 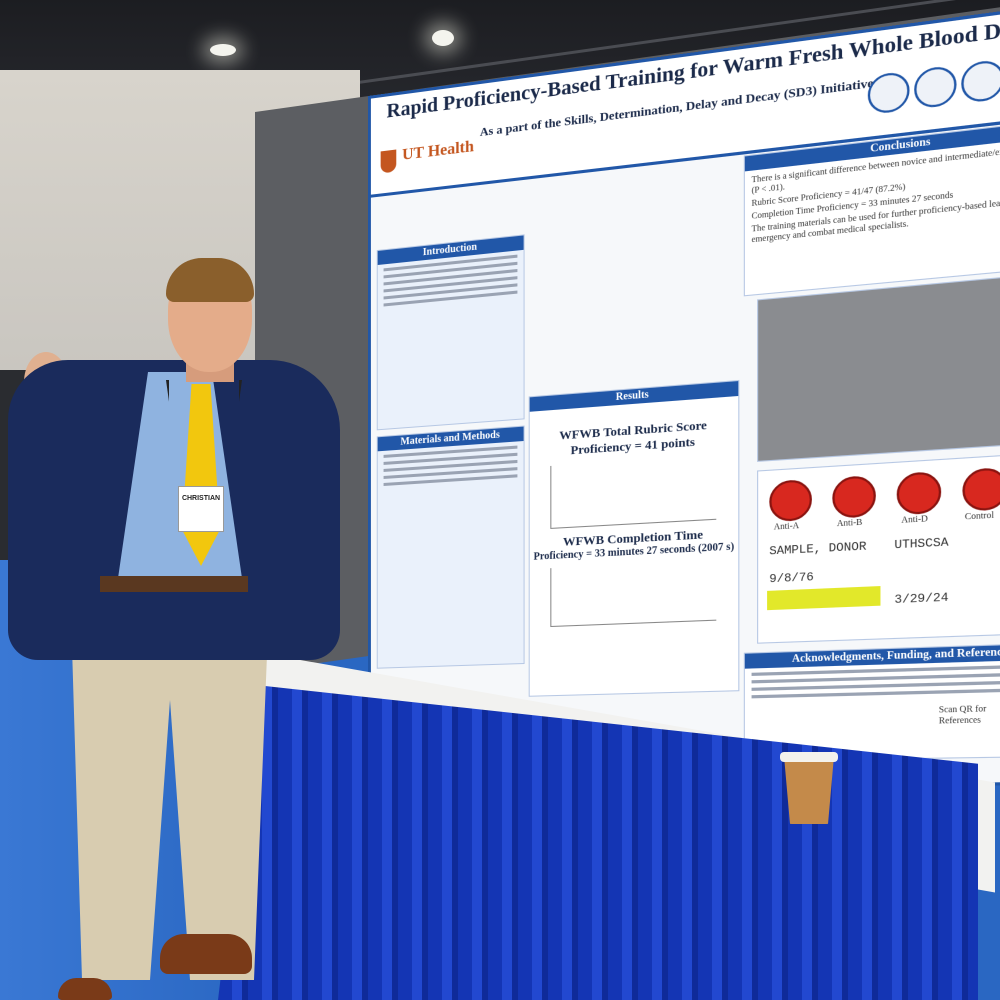 I want to click on label-anti-b: Anti-B, so click(x=849, y=523).